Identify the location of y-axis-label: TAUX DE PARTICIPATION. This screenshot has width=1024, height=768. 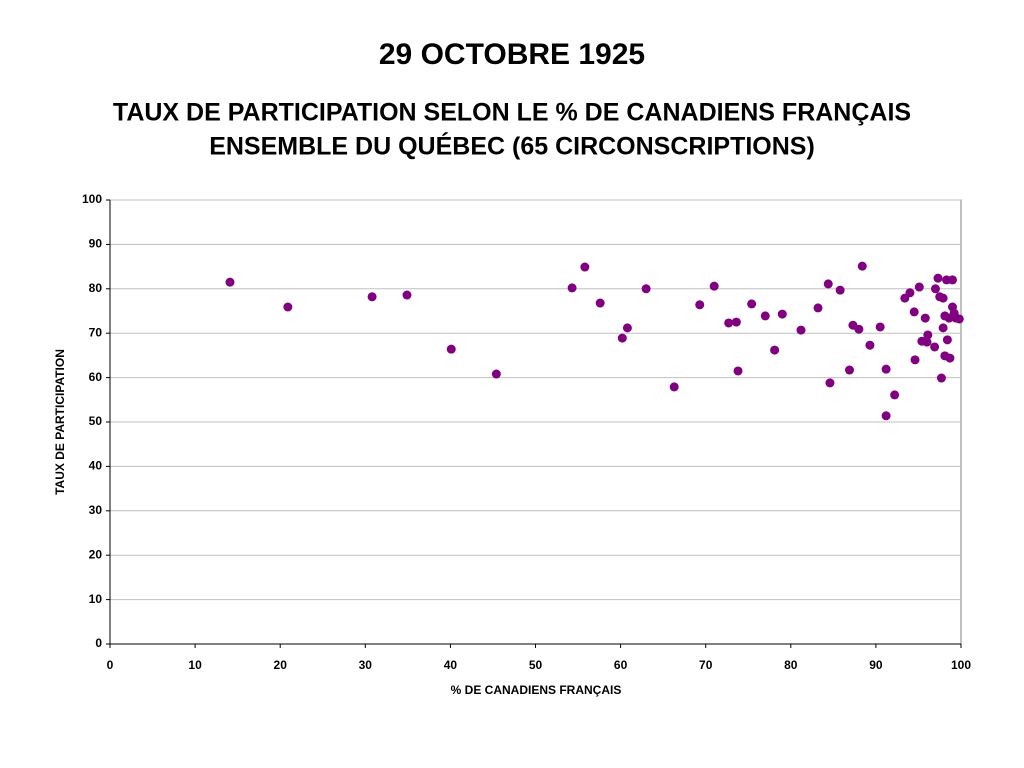
(60, 422).